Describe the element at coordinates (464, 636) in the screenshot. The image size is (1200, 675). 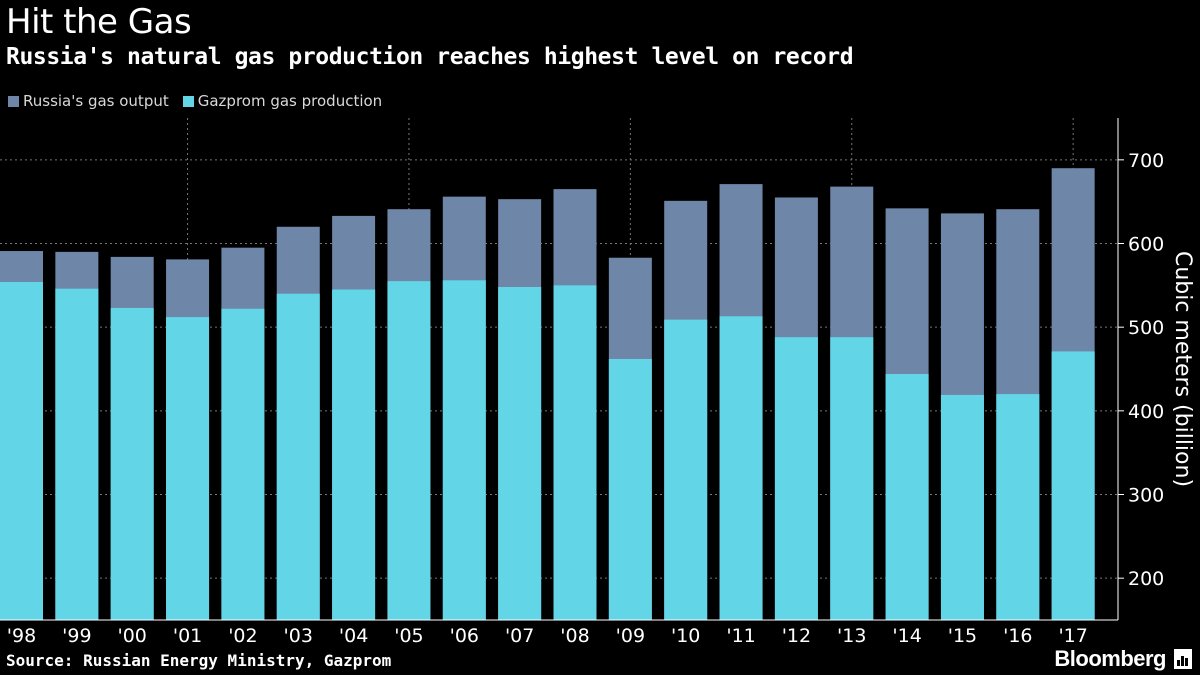
I see `x-tick-label: '06` at that location.